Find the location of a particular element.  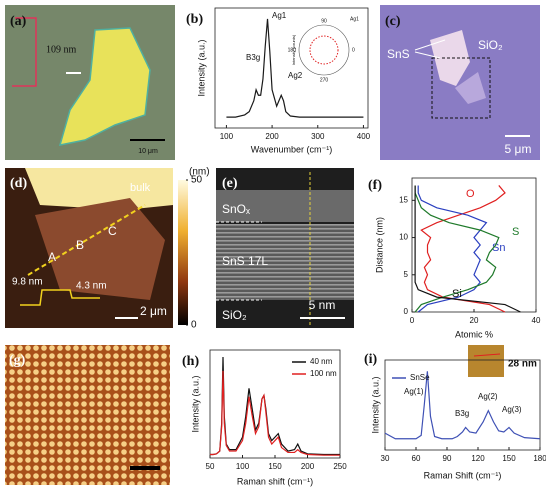

x-tick-label: 400 is located at coordinates (364, 136).